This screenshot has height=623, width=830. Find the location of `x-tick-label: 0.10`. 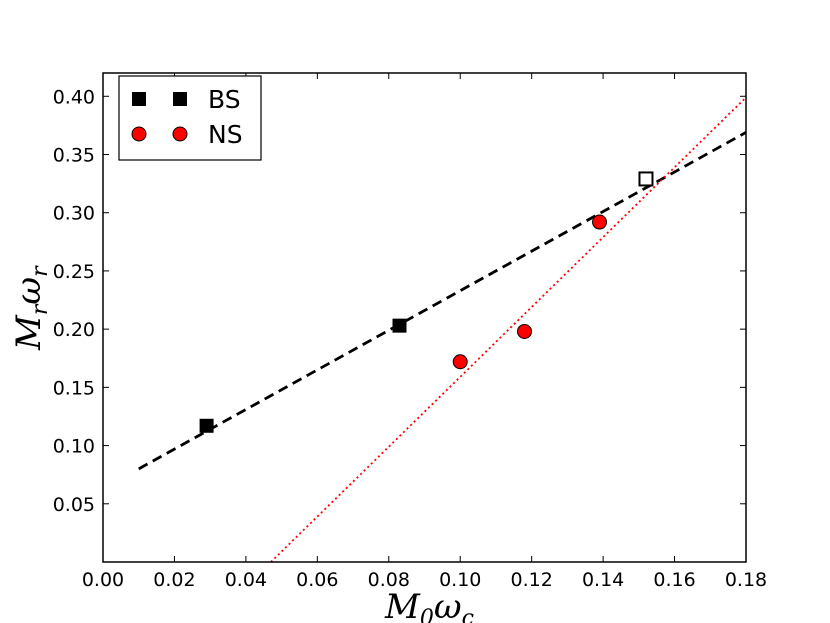

x-tick-label: 0.10 is located at coordinates (460, 580).